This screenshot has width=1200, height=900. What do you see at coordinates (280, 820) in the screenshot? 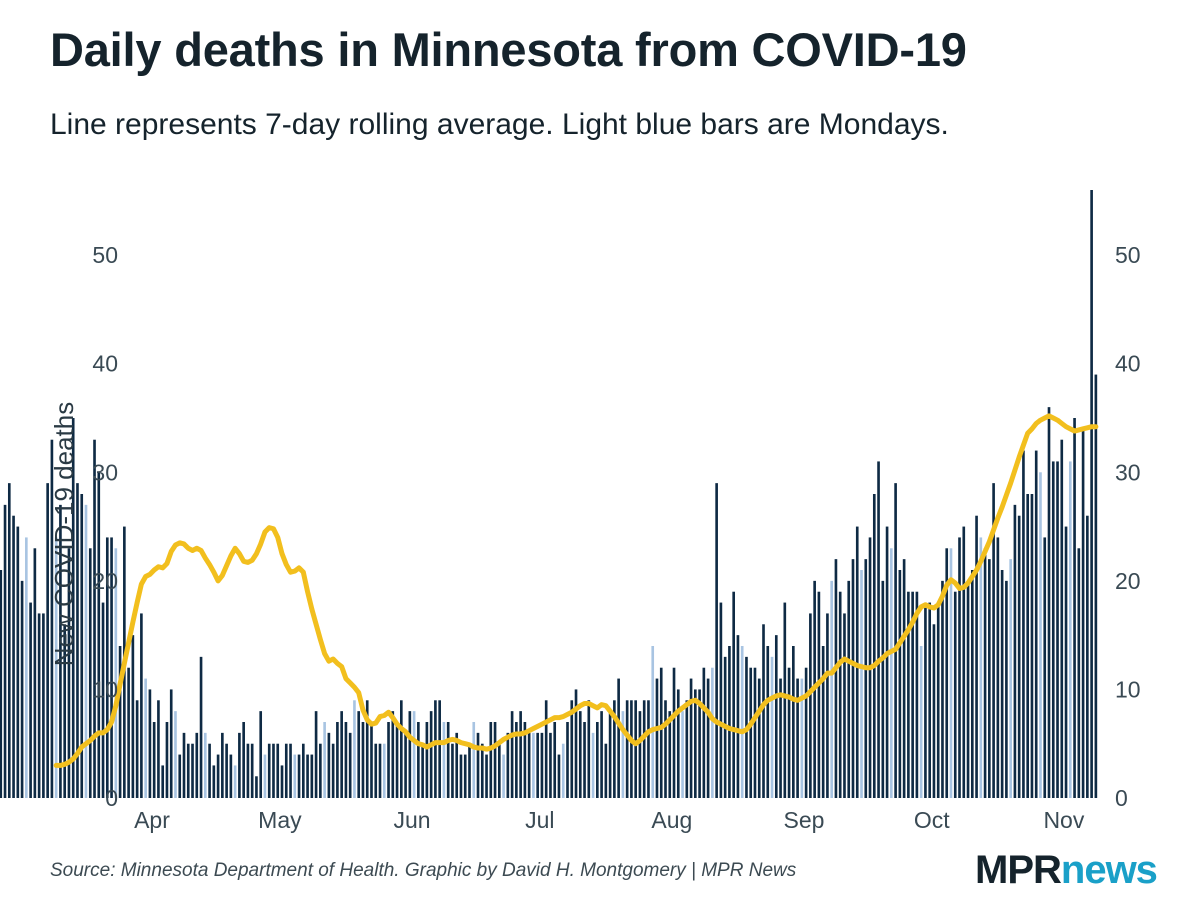
I see `x-tick-label: May` at bounding box center [280, 820].